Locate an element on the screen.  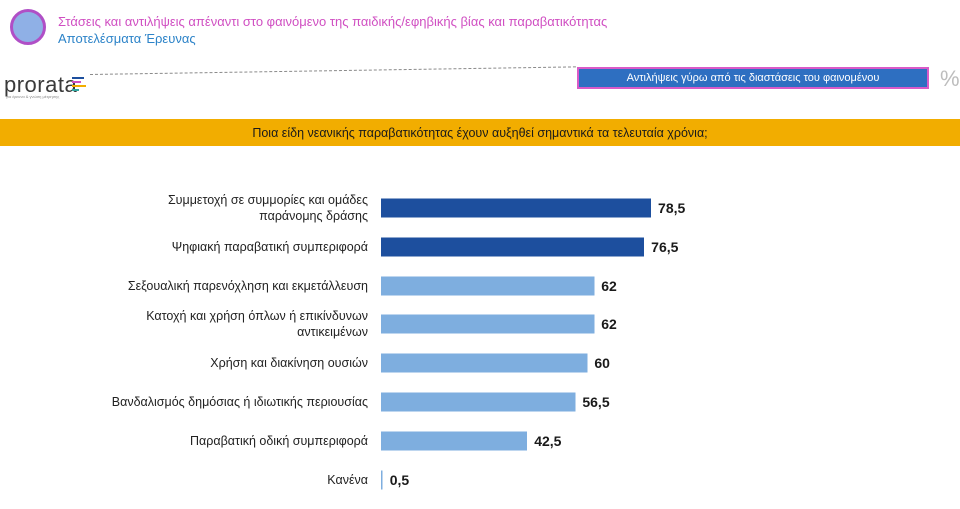
data-label-5: 60 is located at coordinates (602, 363).